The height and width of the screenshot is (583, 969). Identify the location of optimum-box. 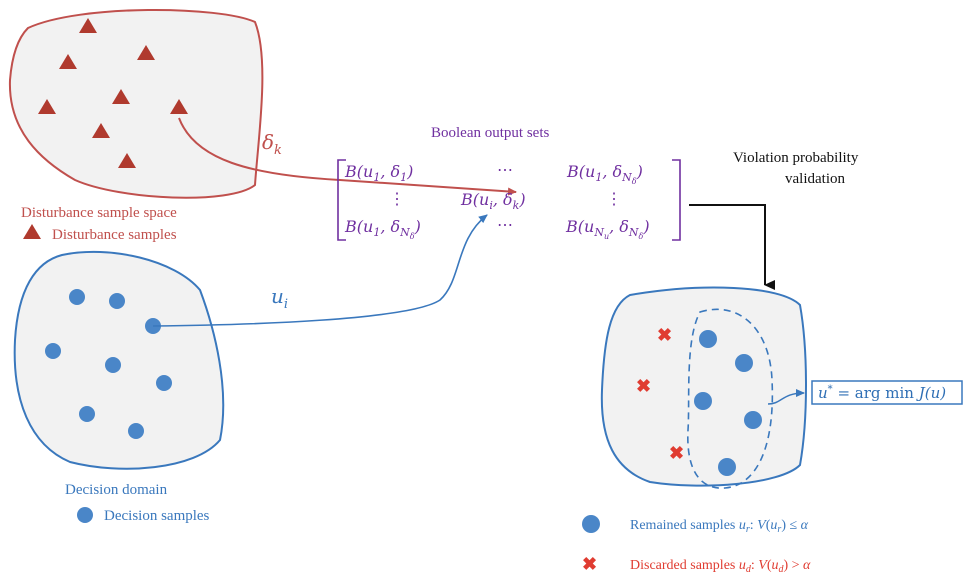
(887, 392).